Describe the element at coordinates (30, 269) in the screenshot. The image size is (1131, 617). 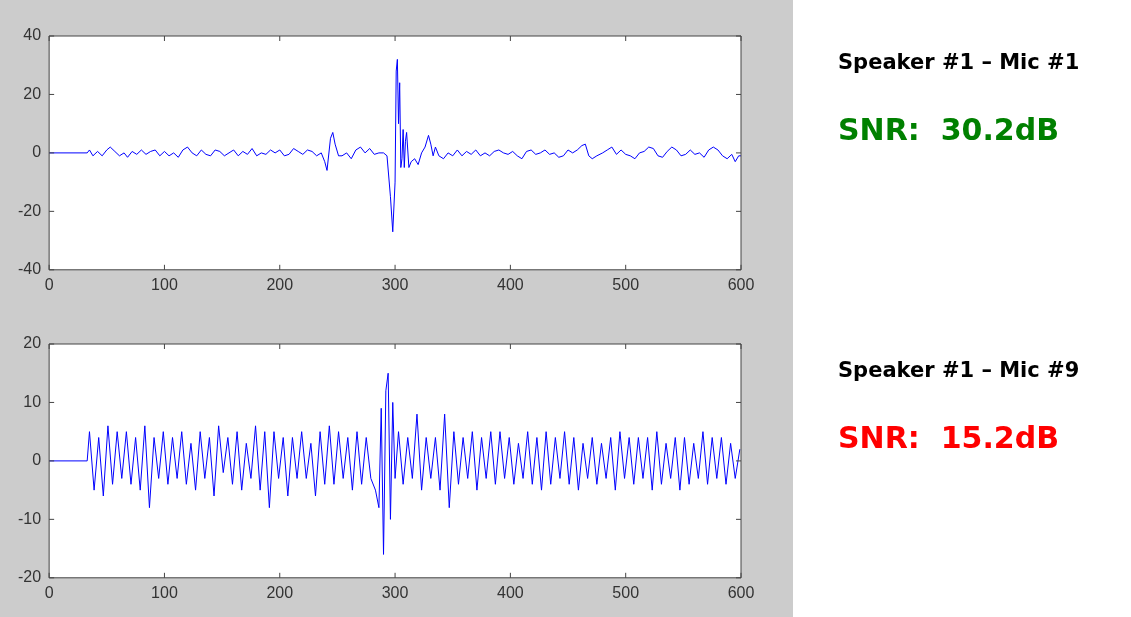
I see `y-tick-label: -40` at that location.